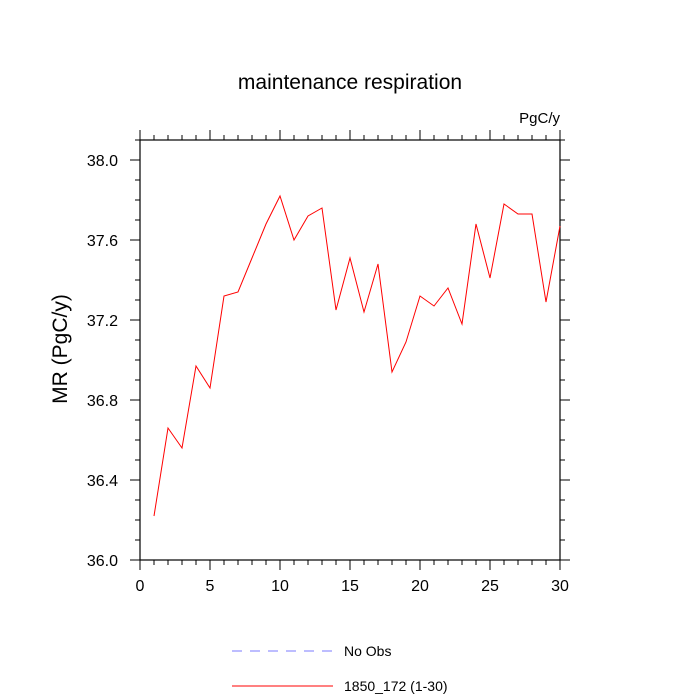  What do you see at coordinates (210, 586) in the screenshot?
I see `x-tick-label: 5` at bounding box center [210, 586].